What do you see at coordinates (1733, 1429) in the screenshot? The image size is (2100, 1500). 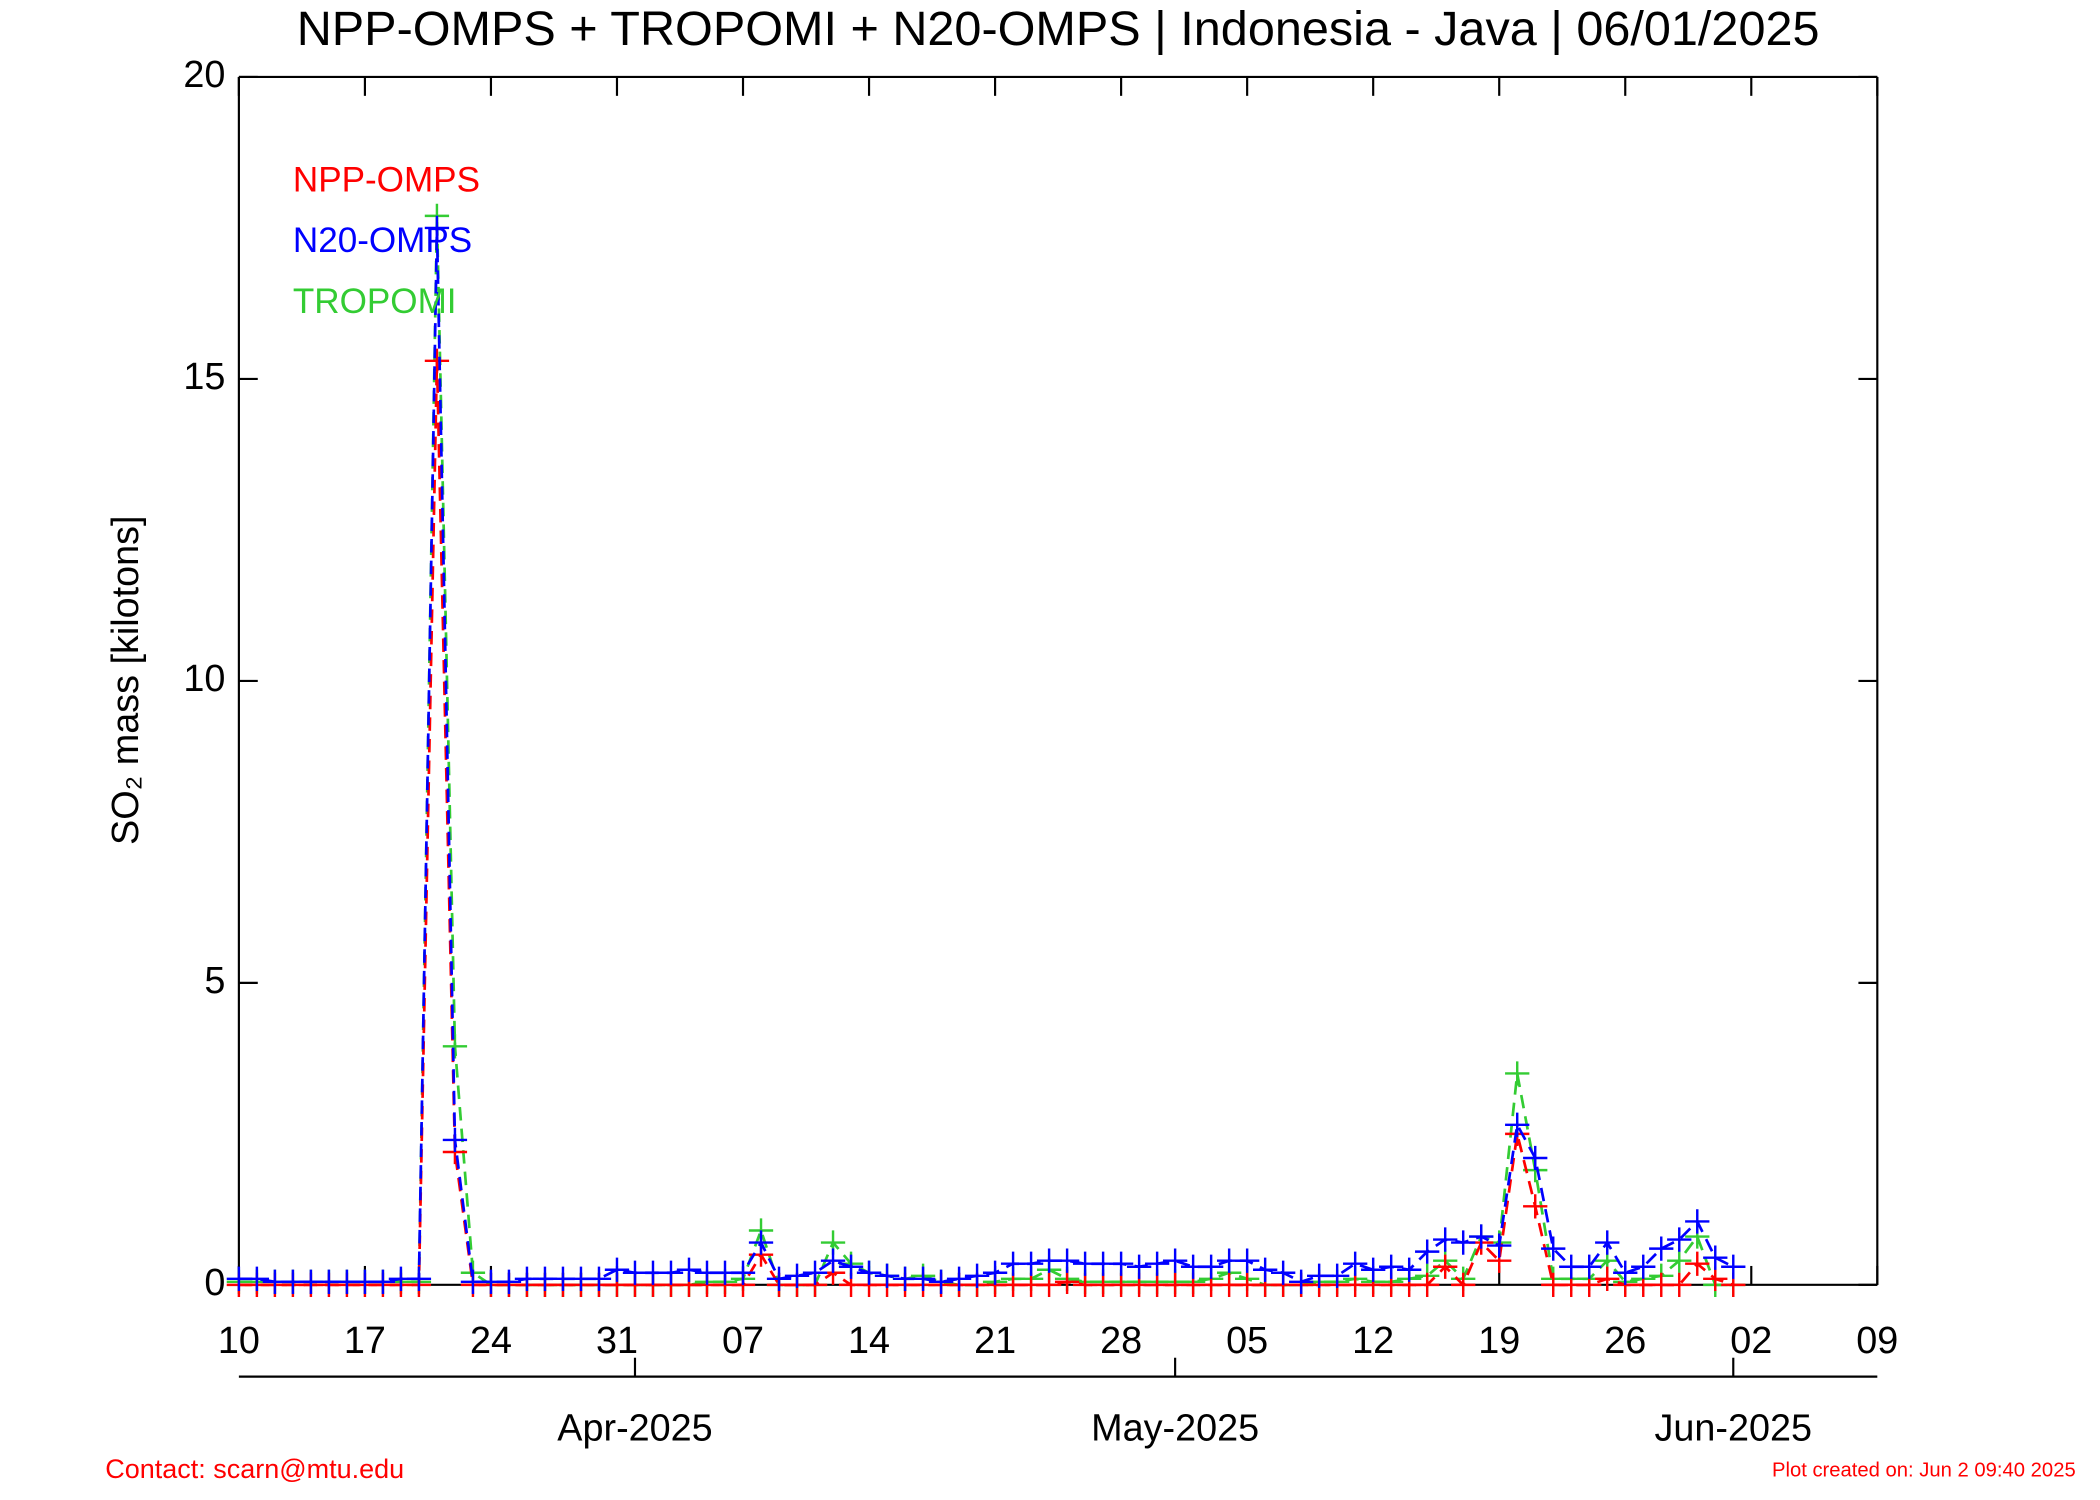 I see `month-label: Jun-2025` at bounding box center [1733, 1429].